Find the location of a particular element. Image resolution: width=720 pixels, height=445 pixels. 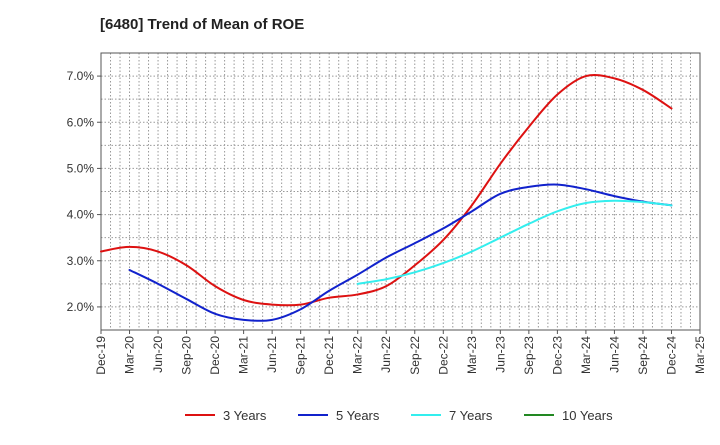

x-tick-label: Mar-22 is located at coordinates (358, 355).